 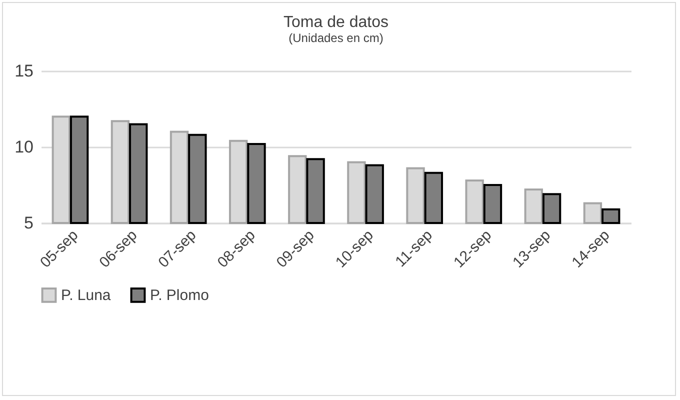 I want to click on y-tick-label: 10, so click(x=24, y=147).